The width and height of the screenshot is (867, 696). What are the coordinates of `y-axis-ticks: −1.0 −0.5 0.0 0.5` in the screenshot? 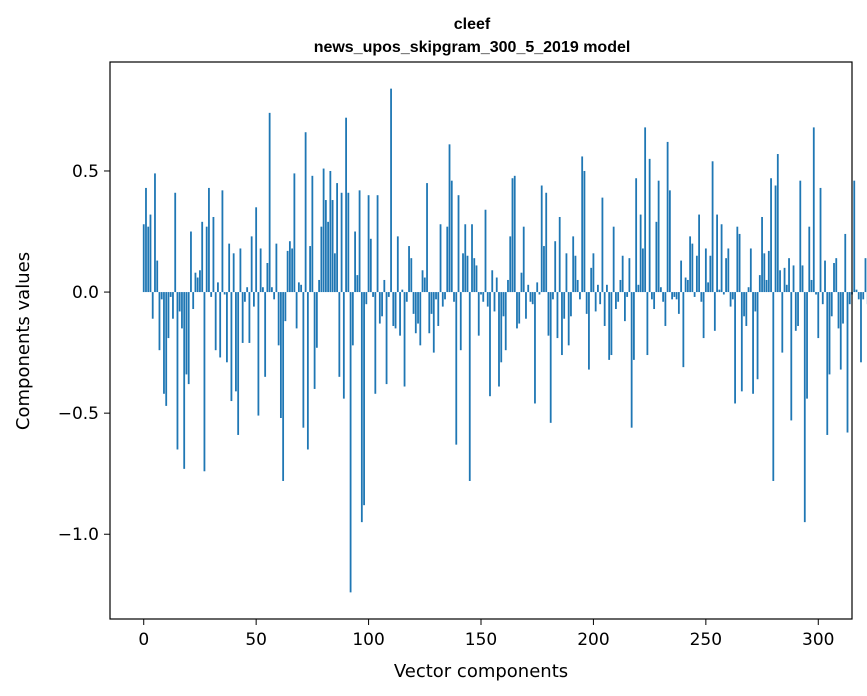 It's located at (84, 353).